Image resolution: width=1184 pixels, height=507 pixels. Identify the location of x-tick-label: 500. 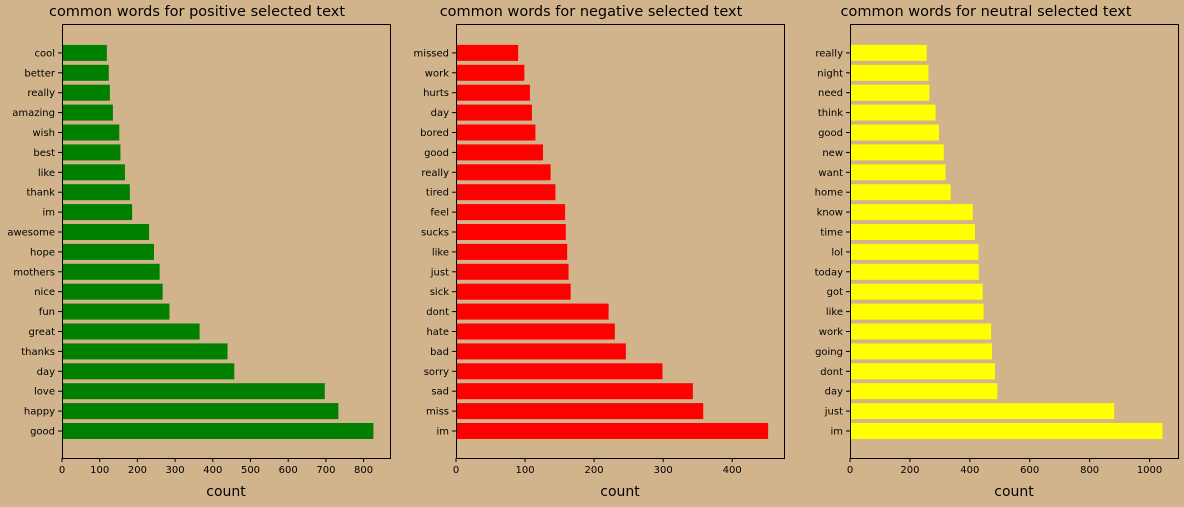
(250, 470).